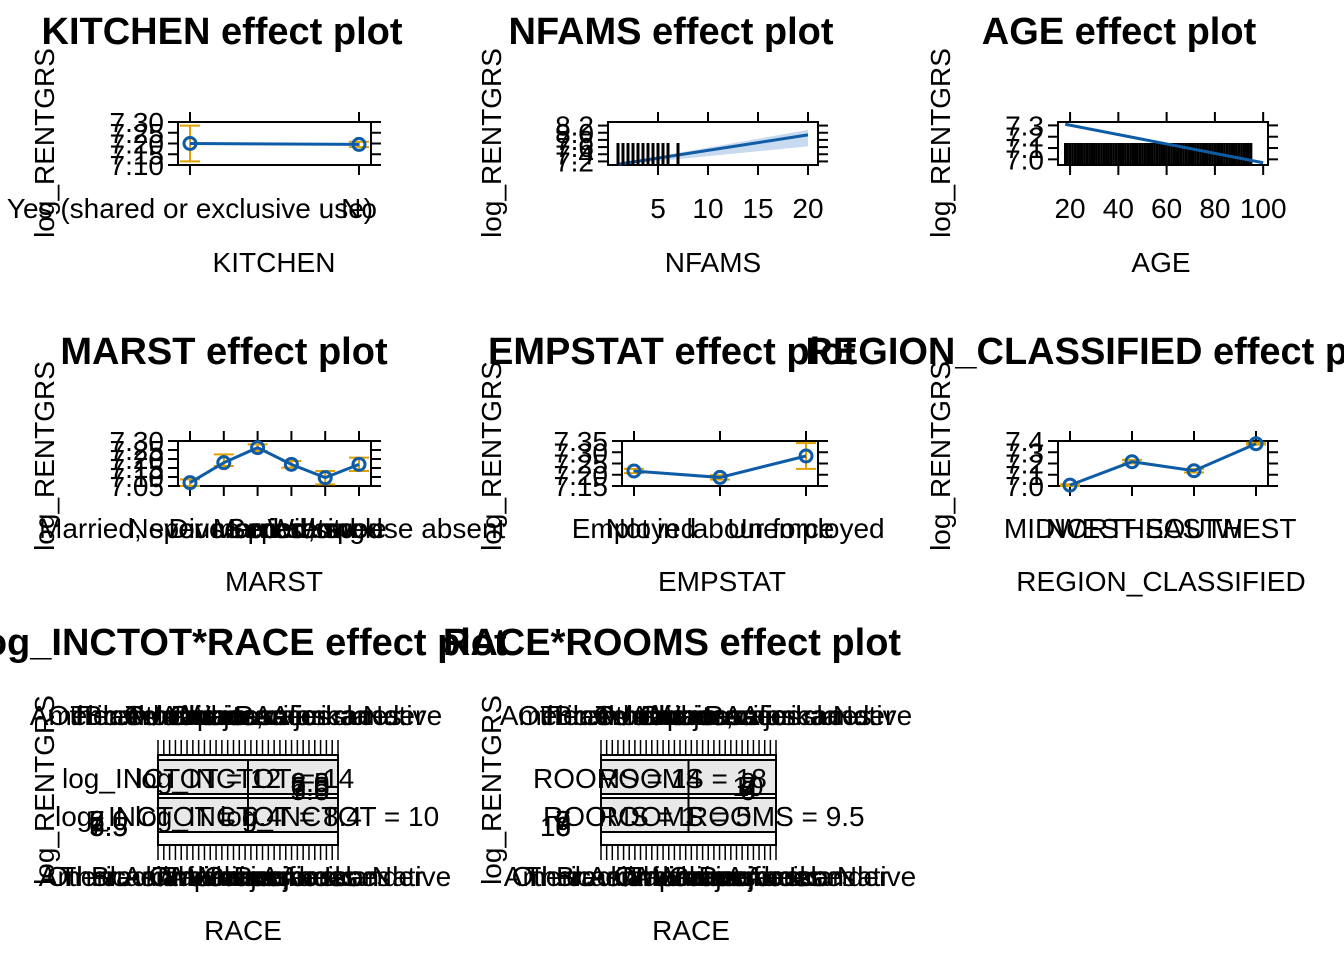  I want to click on race-tick-label-top: Three or more major races, so click(705, 715).